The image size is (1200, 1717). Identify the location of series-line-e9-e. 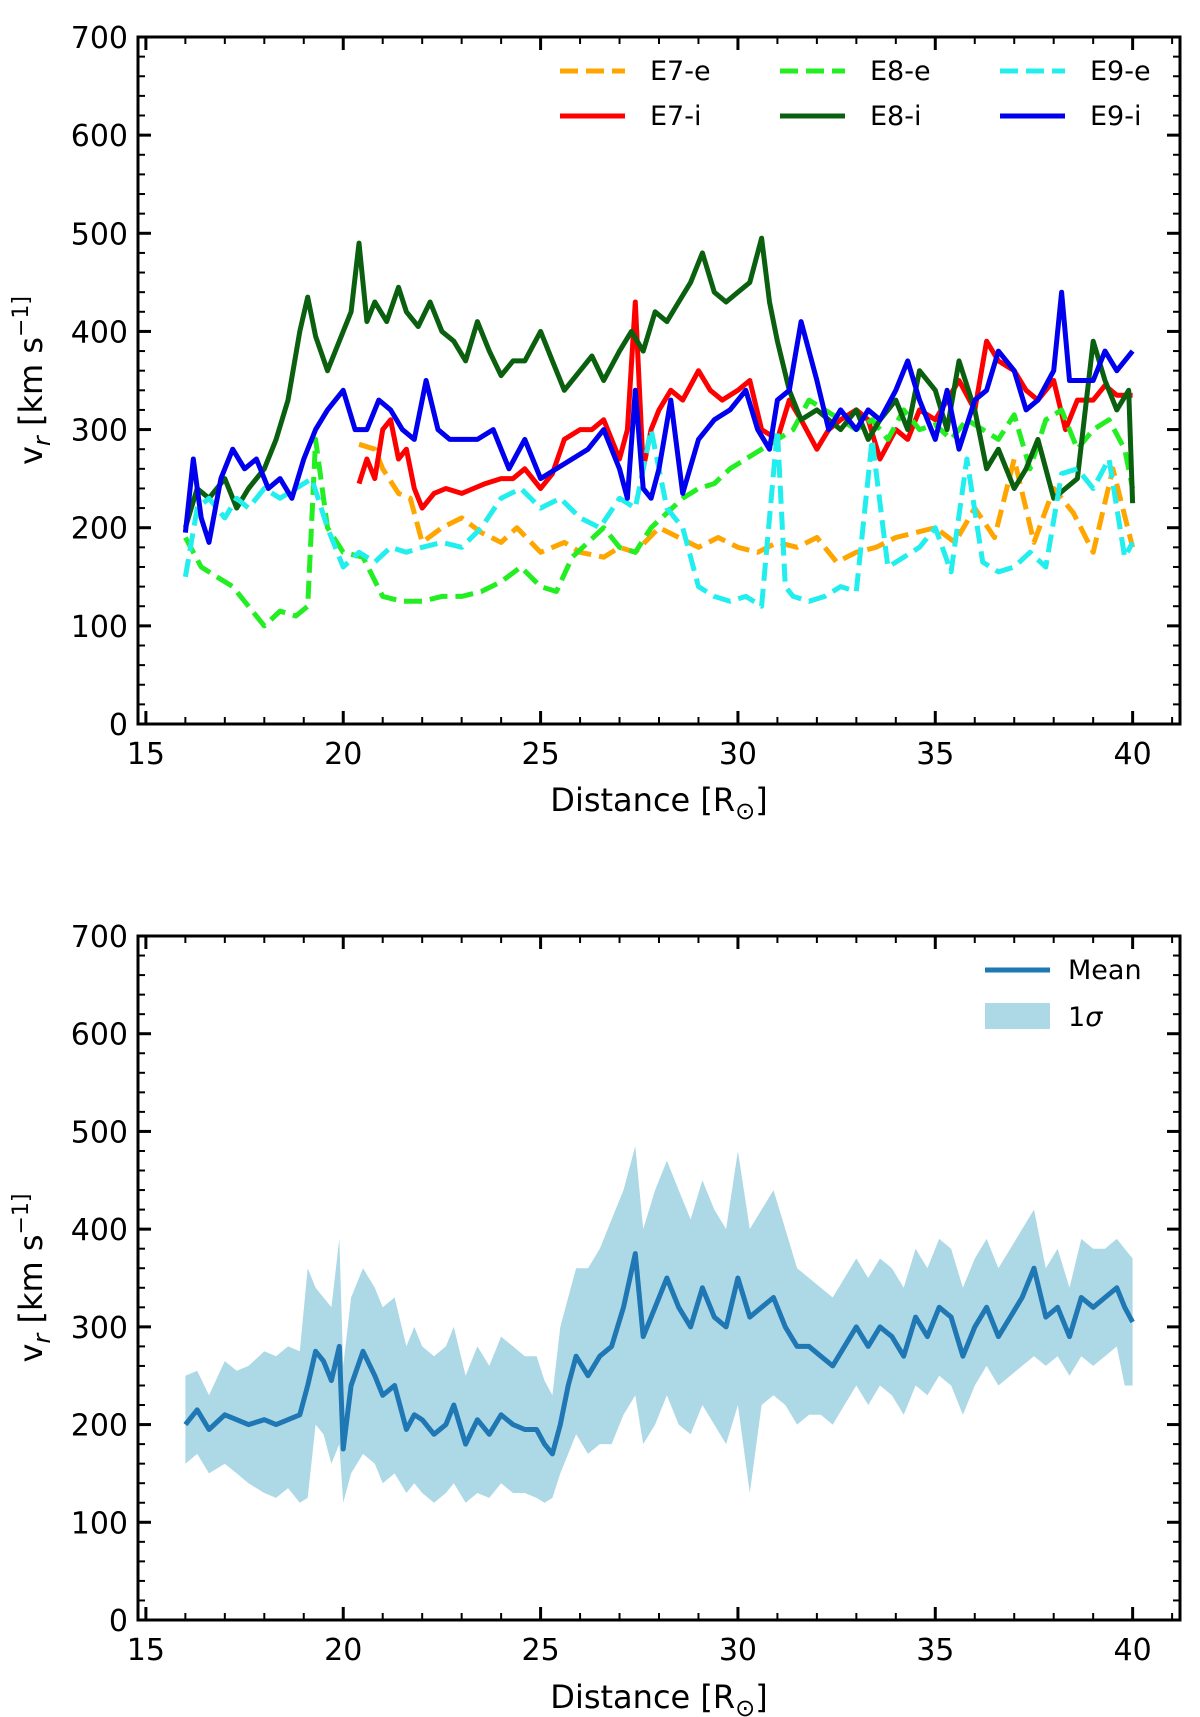
(658, 518).